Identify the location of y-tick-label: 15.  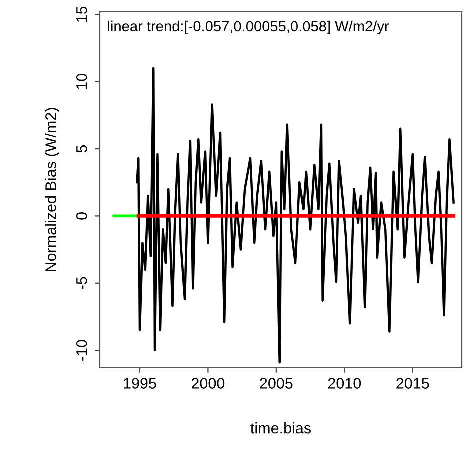
(82, 14).